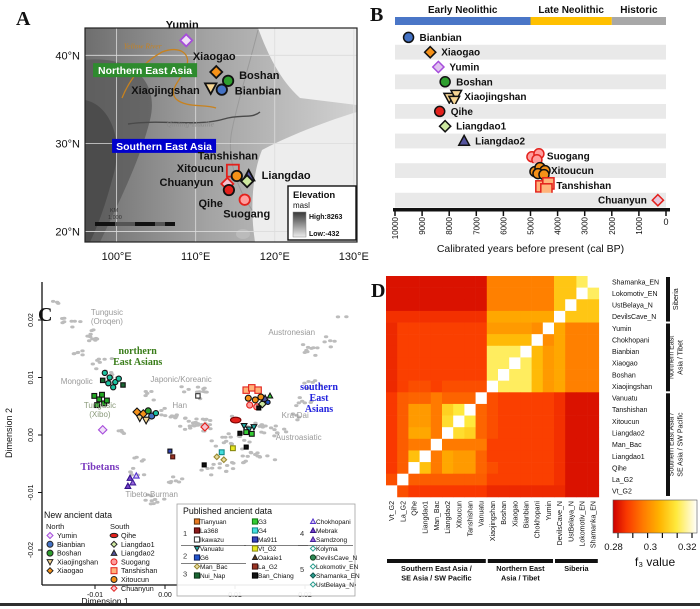 The image size is (700, 609). What do you see at coordinates (224, 460) in the screenshot?
I see `point-Man_Bac` at bounding box center [224, 460].